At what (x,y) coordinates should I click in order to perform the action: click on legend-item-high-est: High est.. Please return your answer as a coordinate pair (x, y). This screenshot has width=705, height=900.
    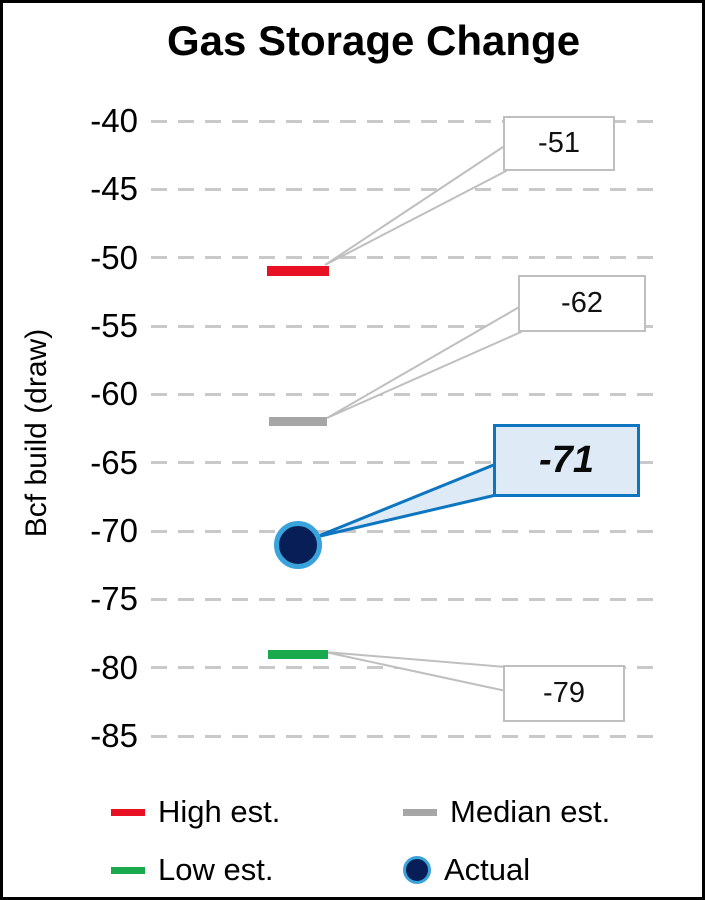
    Looking at the image, I should click on (257, 812).